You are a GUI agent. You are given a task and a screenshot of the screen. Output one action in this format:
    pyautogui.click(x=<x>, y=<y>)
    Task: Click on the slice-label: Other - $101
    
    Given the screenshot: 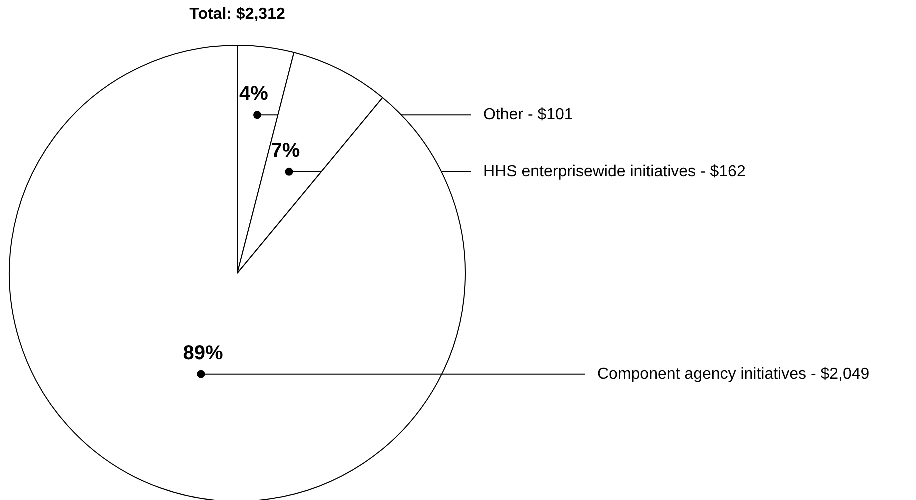 What is the action you would take?
    pyautogui.click(x=529, y=115)
    